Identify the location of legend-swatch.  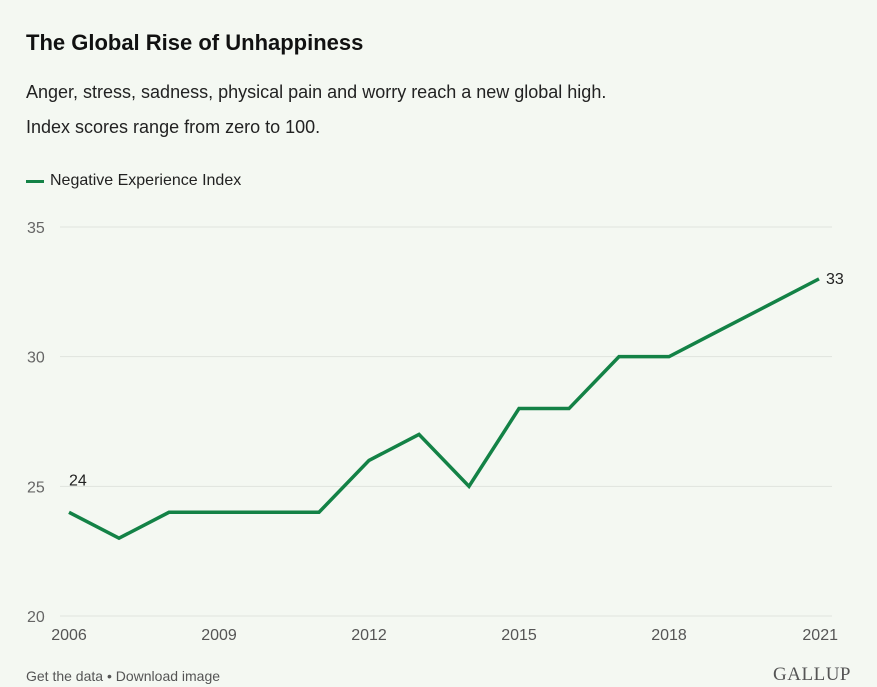
(35, 181).